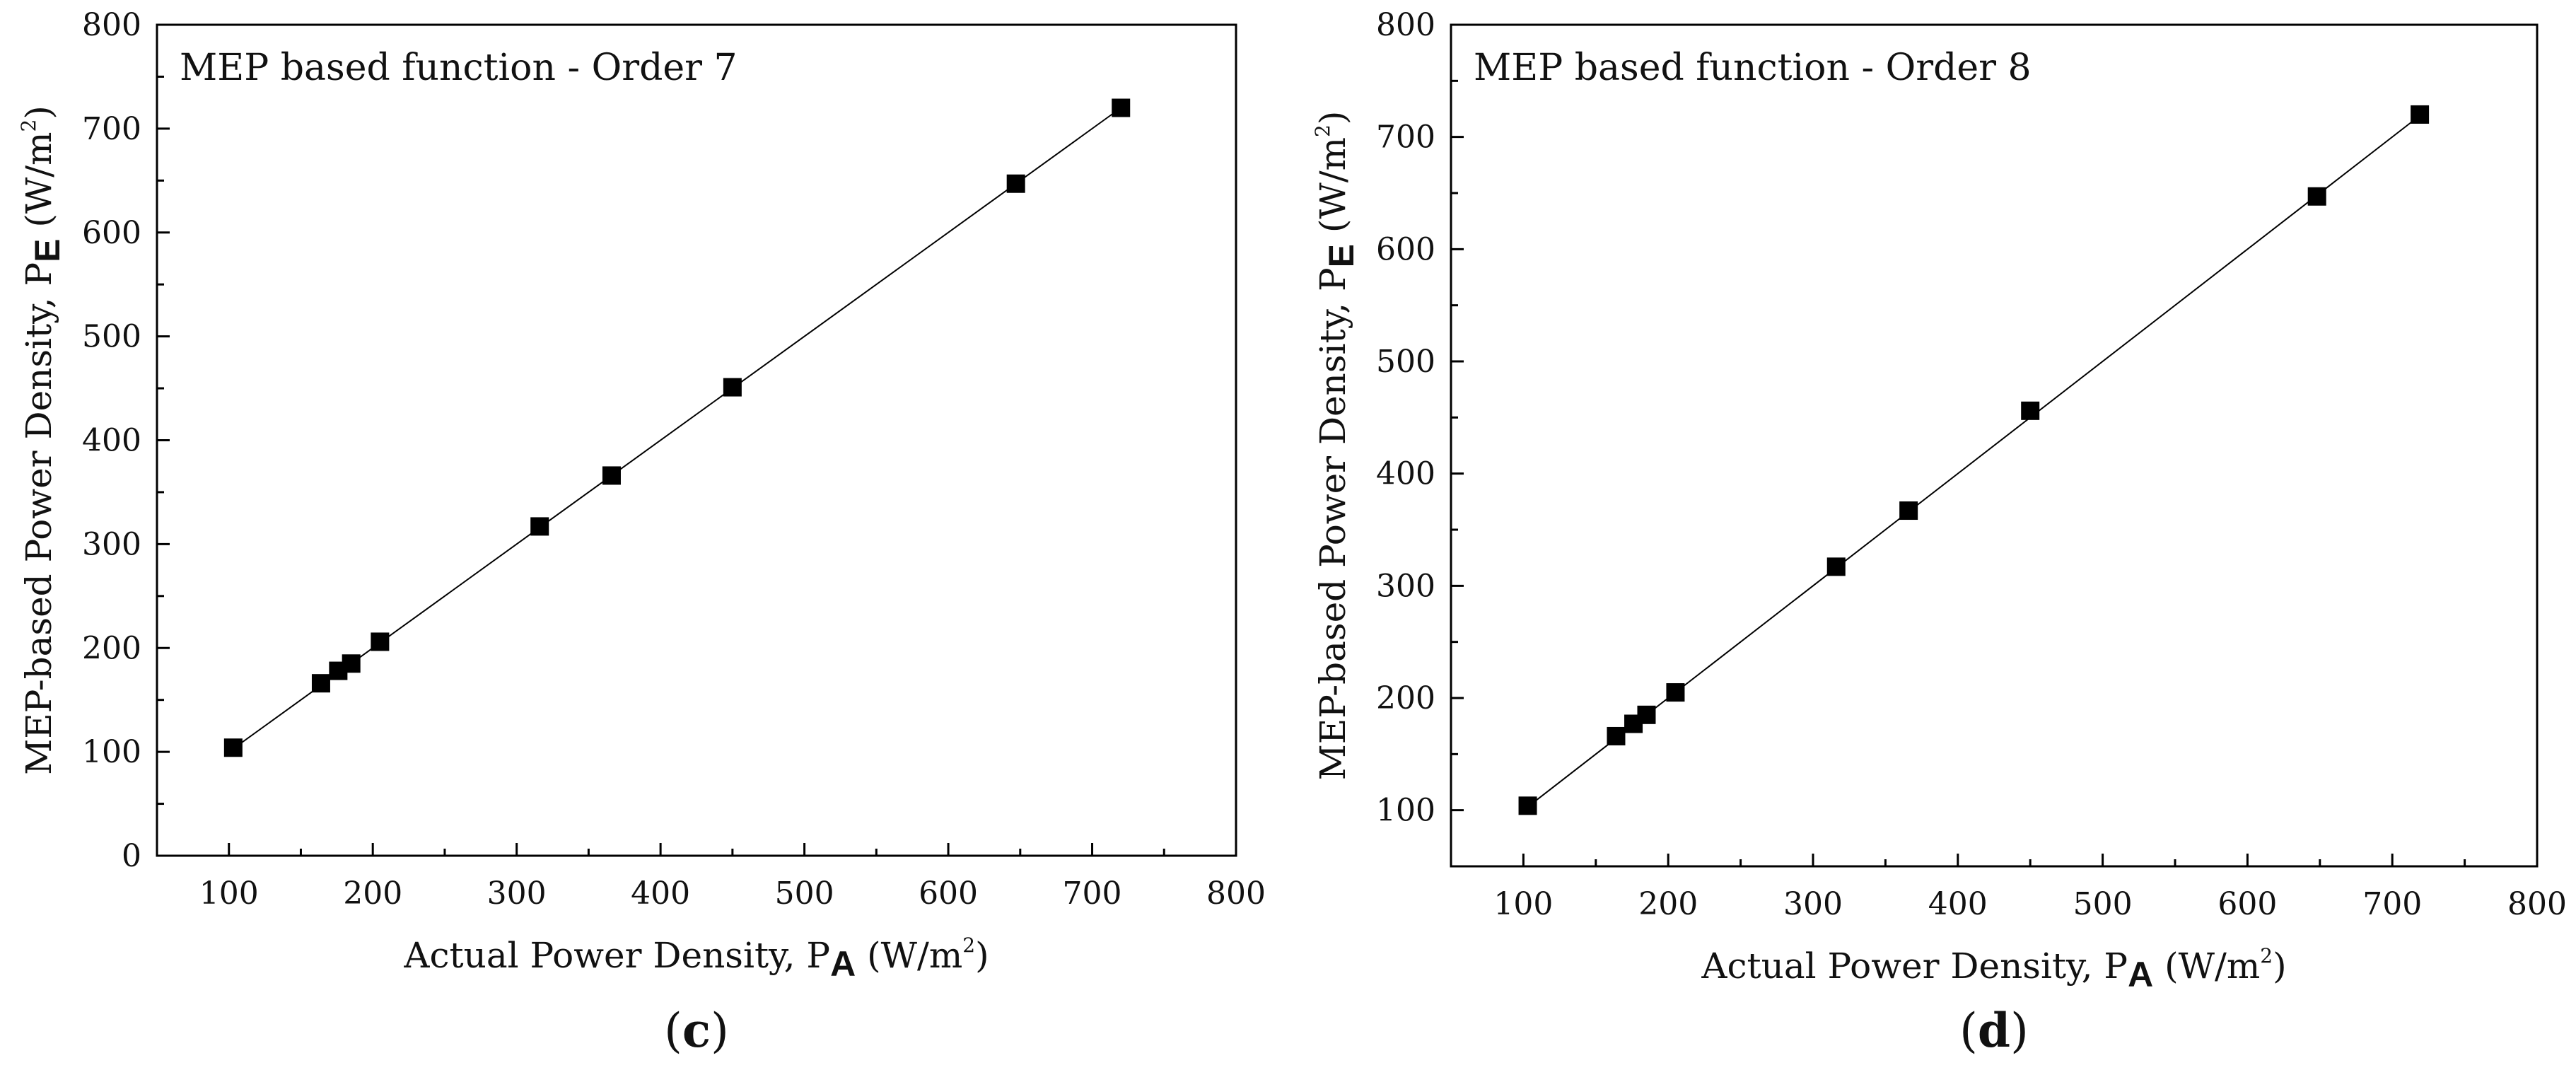 Image resolution: width=2576 pixels, height=1070 pixels. What do you see at coordinates (1753, 68) in the screenshot?
I see `chart-annotation: MEP based function - Order 8` at bounding box center [1753, 68].